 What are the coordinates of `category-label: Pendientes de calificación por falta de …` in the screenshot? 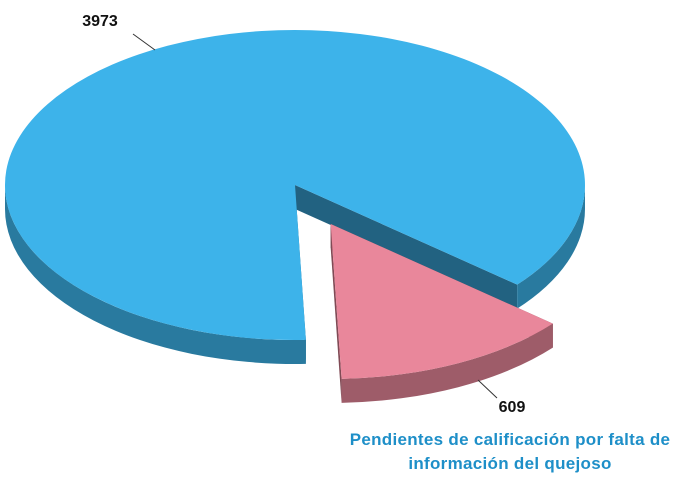 It's located at (510, 451).